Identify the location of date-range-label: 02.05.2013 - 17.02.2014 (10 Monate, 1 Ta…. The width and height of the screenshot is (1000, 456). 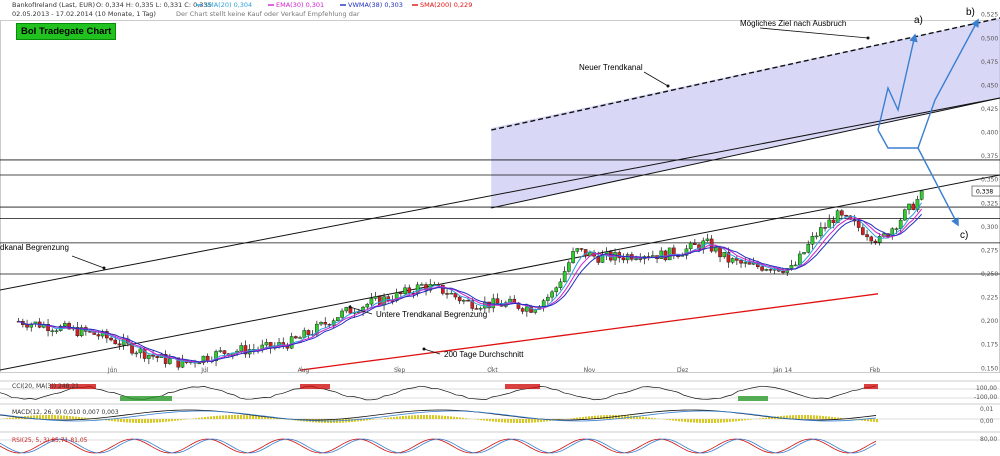
(84, 14).